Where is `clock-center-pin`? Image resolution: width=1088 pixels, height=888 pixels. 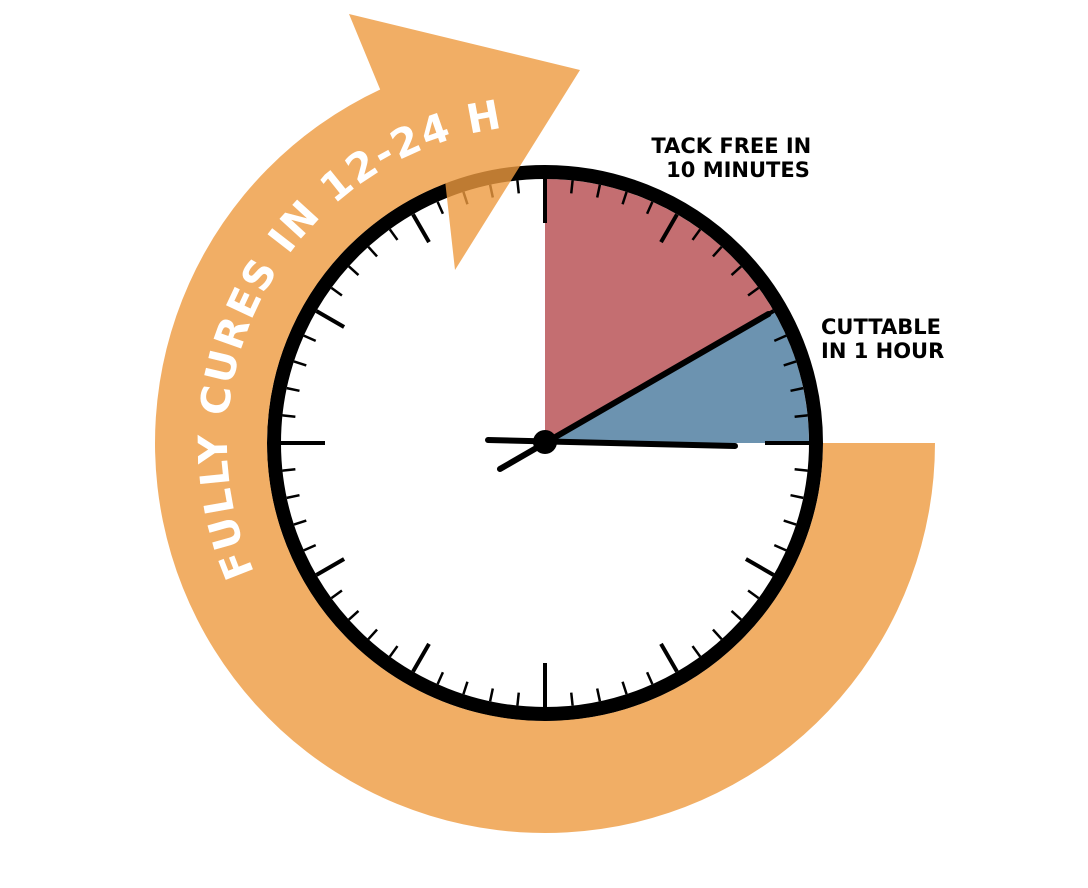
clock-center-pin is located at coordinates (545, 442).